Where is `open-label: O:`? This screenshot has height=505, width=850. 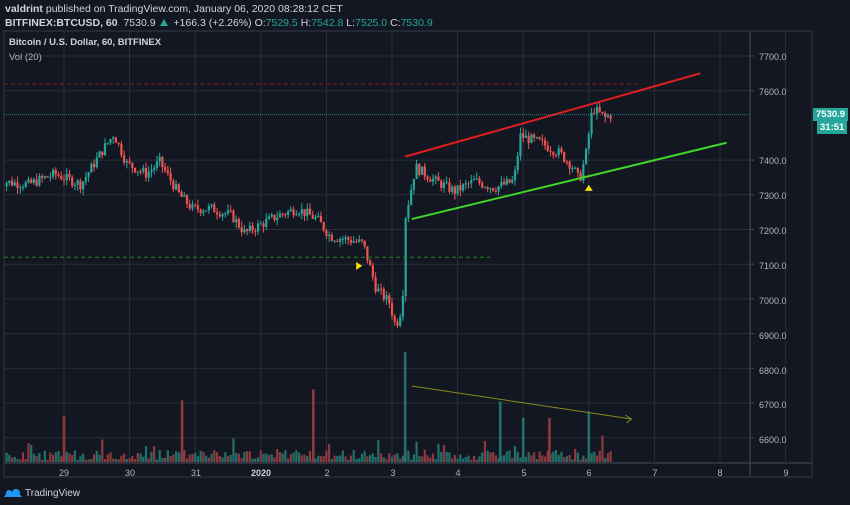
open-label: O: is located at coordinates (260, 23).